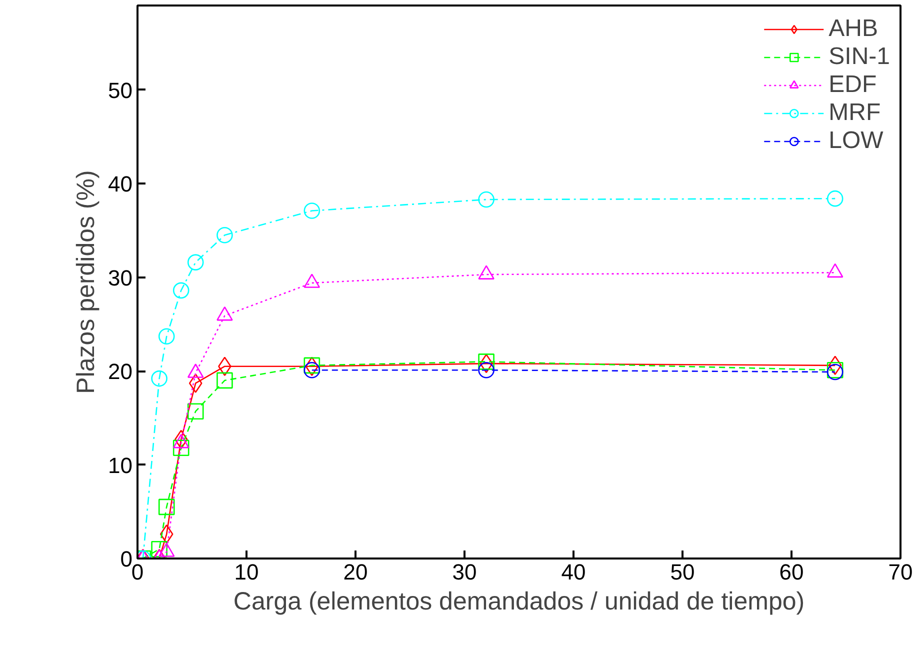 This screenshot has width=923, height=648. Describe the element at coordinates (682, 572) in the screenshot. I see `x-tick-label: 50` at that location.